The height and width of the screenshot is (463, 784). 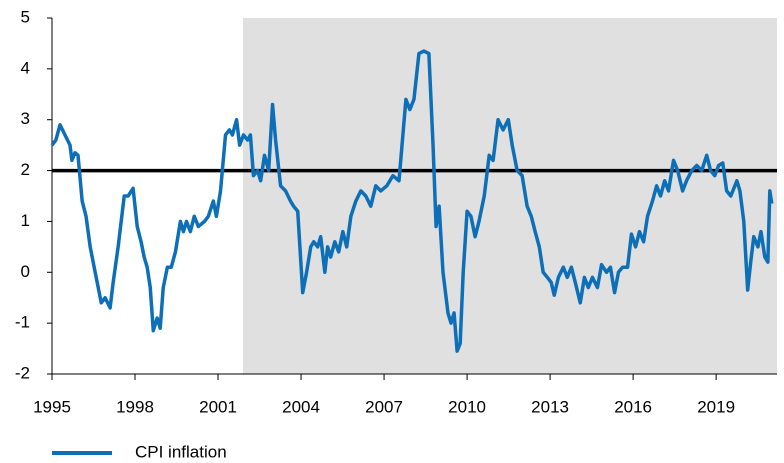 What do you see at coordinates (550, 406) in the screenshot?
I see `x-tick-label: 2013` at bounding box center [550, 406].